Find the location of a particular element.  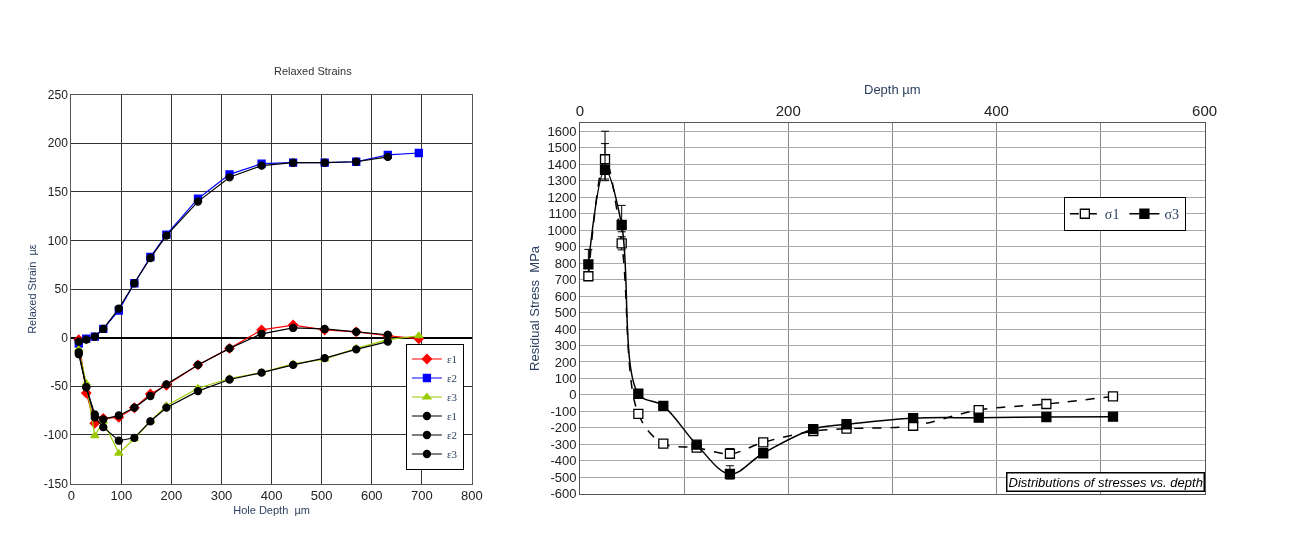

y-tick-label: -400 is located at coordinates (563, 461).